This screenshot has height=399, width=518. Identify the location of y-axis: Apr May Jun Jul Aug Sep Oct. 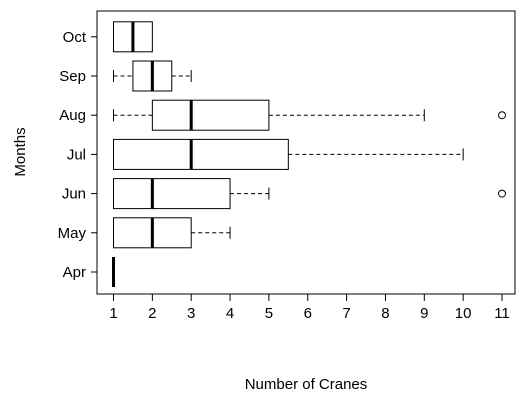
(77, 155).